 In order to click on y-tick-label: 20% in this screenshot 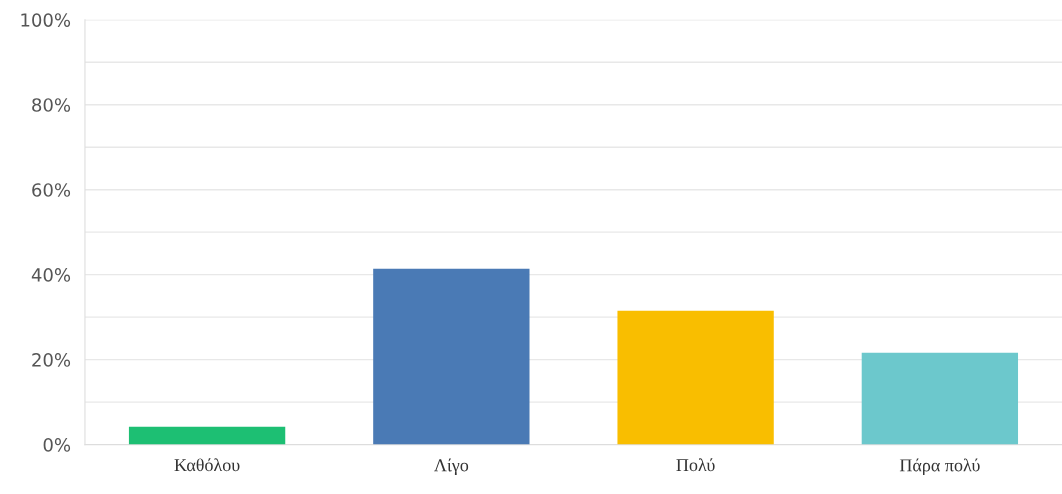, I will do `click(51, 360)`.